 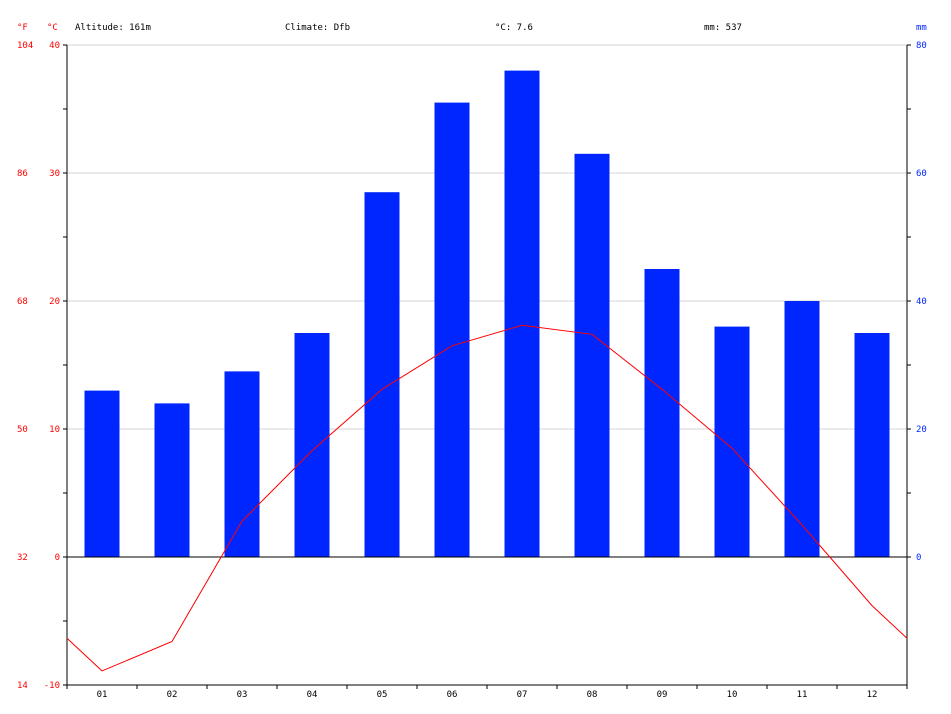 What do you see at coordinates (802, 695) in the screenshot?
I see `month-label-11: 11` at bounding box center [802, 695].